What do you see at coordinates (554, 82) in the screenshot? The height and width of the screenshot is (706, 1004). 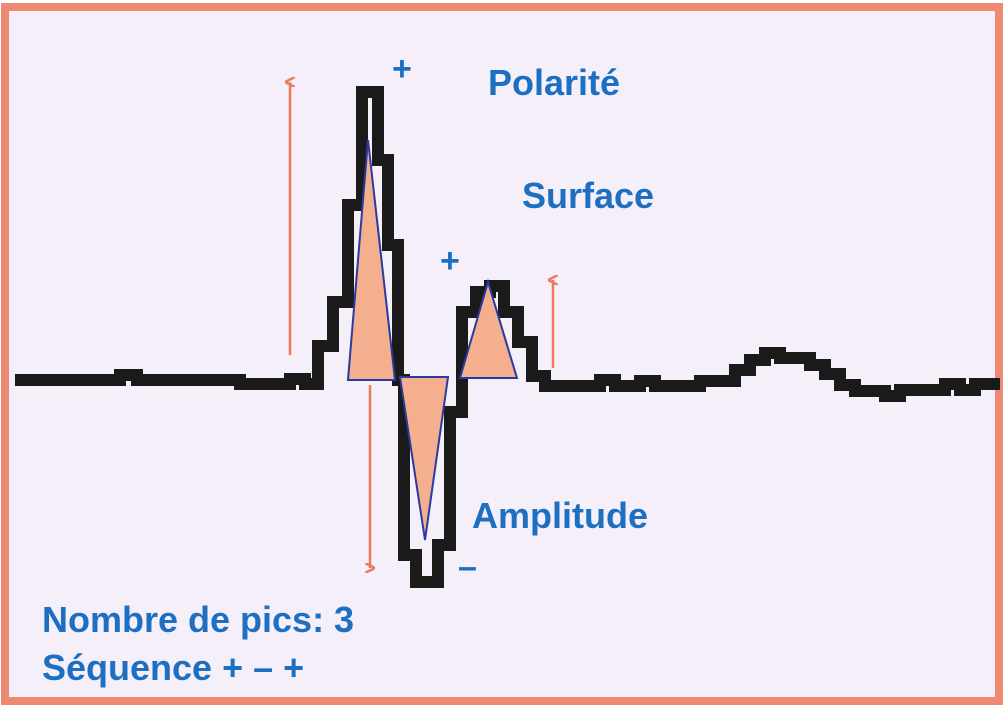 I see `label: Polarité` at bounding box center [554, 82].